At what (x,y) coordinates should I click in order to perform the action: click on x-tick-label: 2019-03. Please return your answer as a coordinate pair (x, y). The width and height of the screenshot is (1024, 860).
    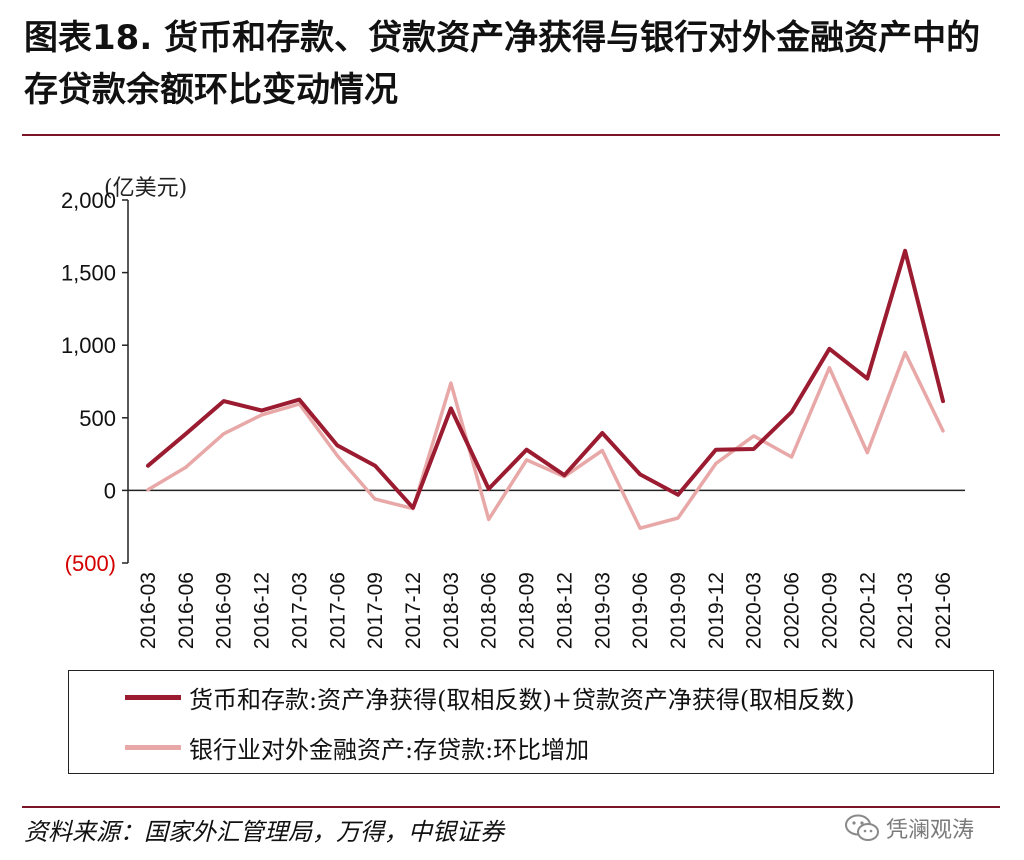
    Looking at the image, I should click on (602, 610).